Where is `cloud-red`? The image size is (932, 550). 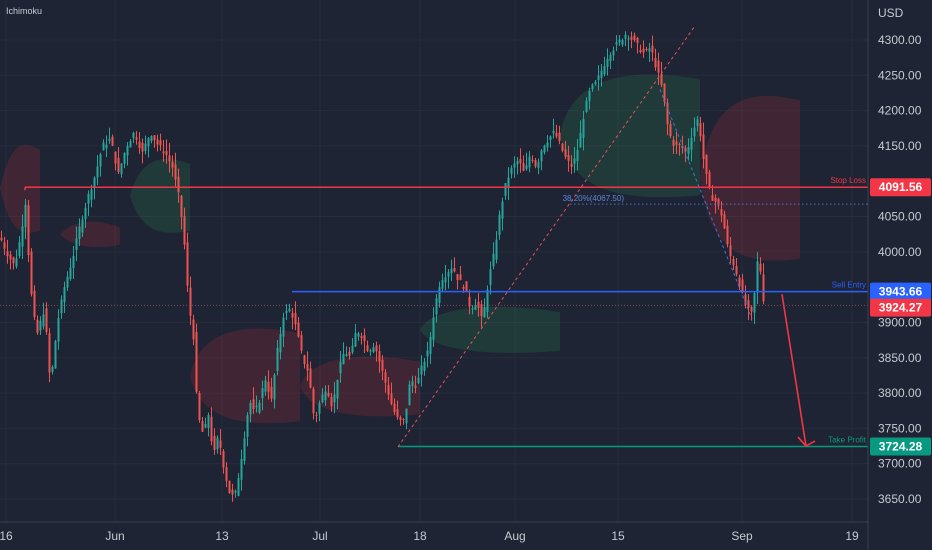 cloud-red is located at coordinates (90, 234).